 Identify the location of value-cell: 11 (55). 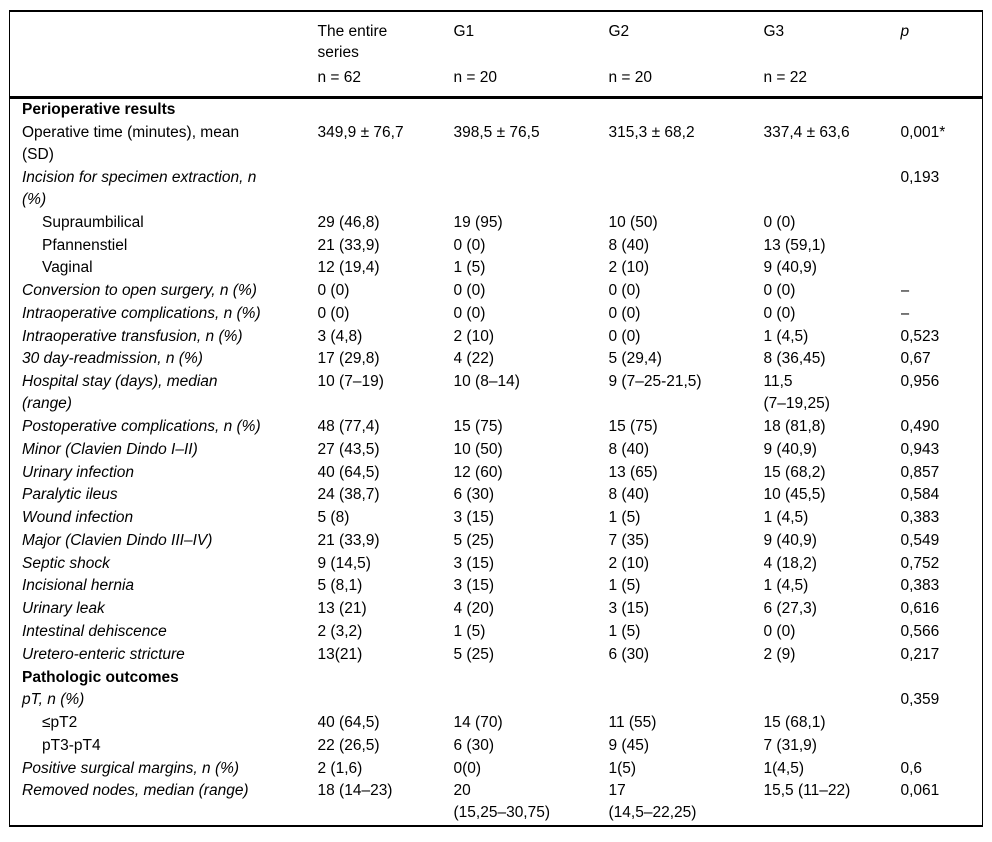
(632, 723).